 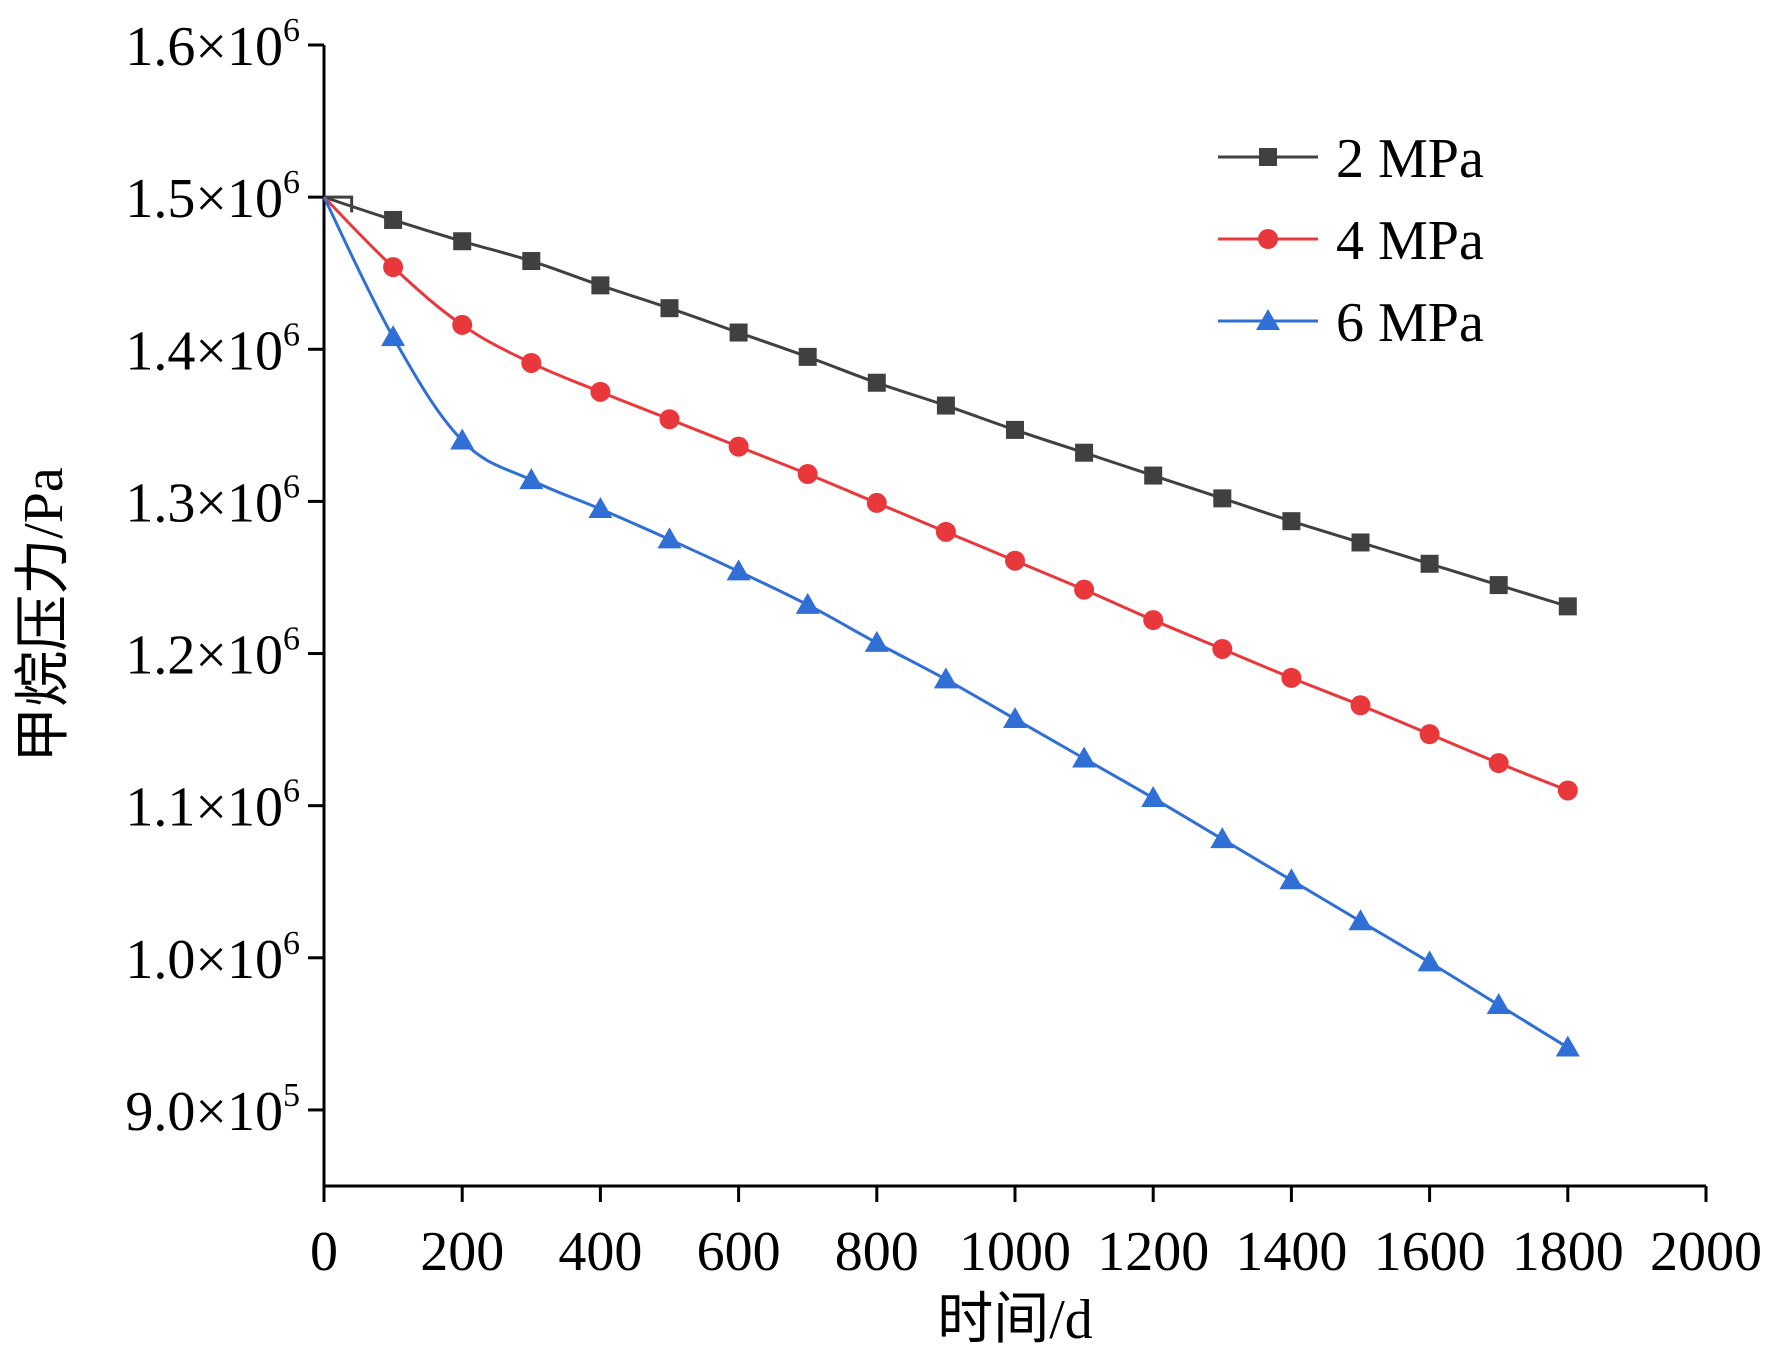 What do you see at coordinates (1291, 1252) in the screenshot?
I see `x-tick-label: 1400` at bounding box center [1291, 1252].